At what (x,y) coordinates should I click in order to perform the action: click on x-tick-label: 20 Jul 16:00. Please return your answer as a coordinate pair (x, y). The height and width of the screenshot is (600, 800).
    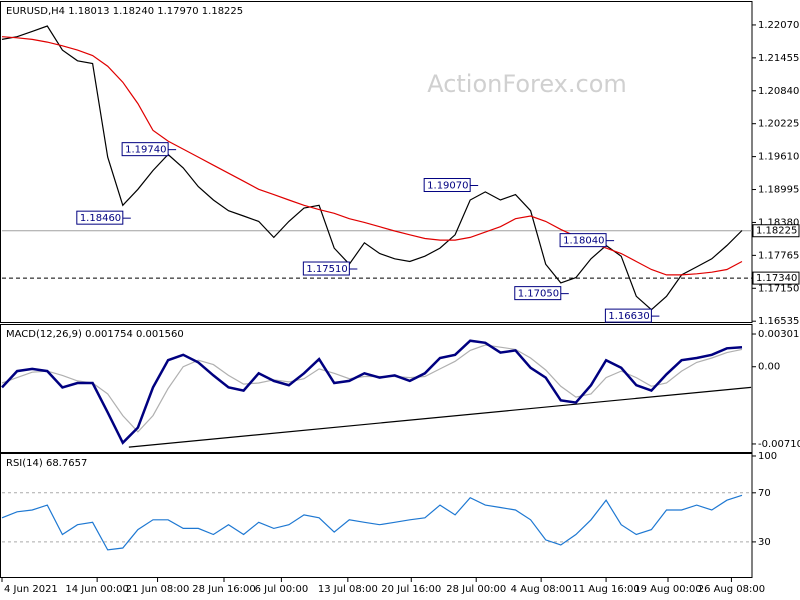
    Looking at the image, I should click on (411, 589).